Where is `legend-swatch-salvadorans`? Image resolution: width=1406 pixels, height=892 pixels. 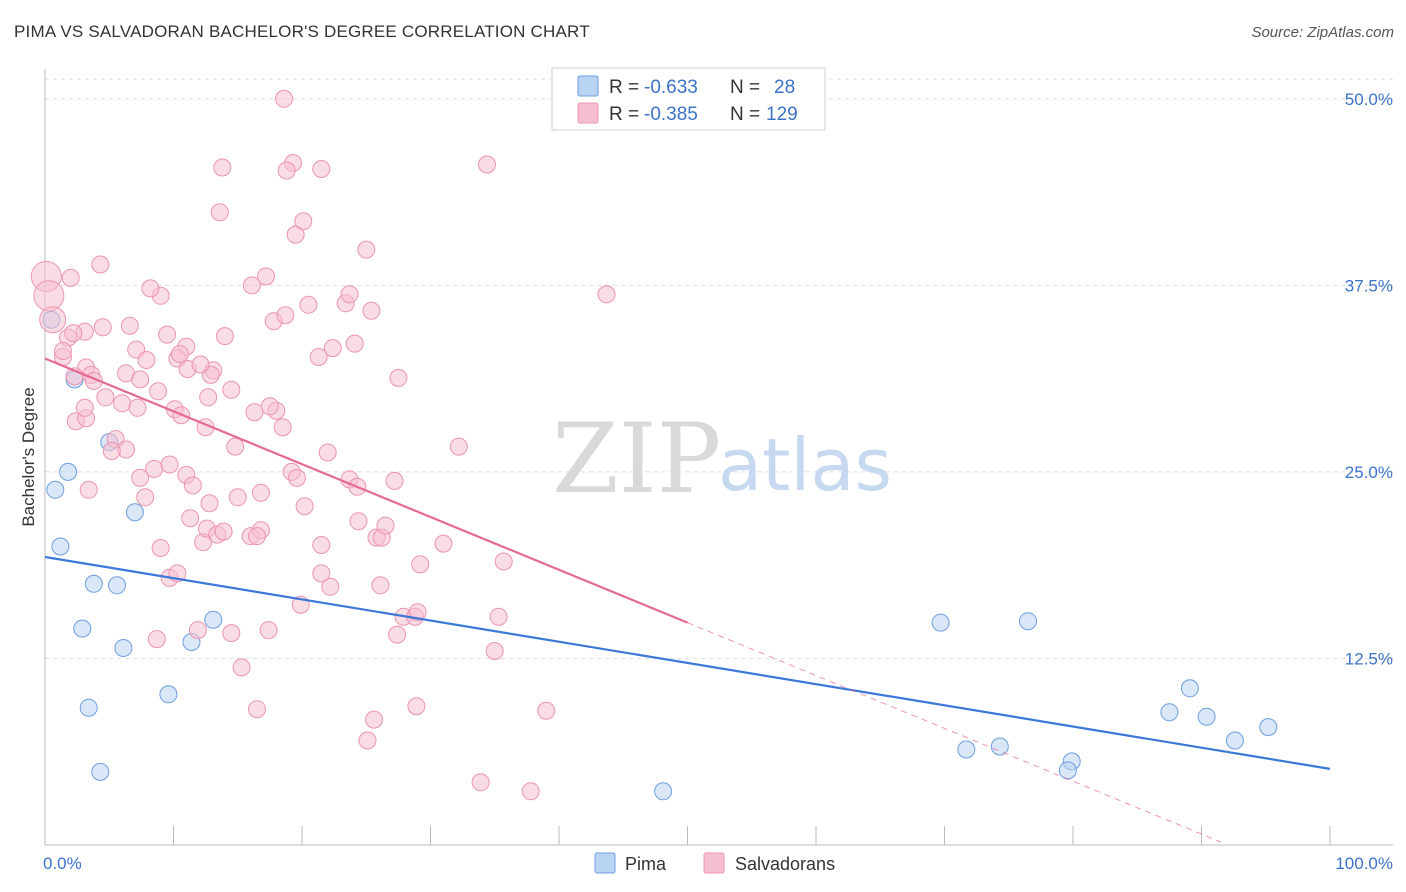 legend-swatch-salvadorans is located at coordinates (588, 113).